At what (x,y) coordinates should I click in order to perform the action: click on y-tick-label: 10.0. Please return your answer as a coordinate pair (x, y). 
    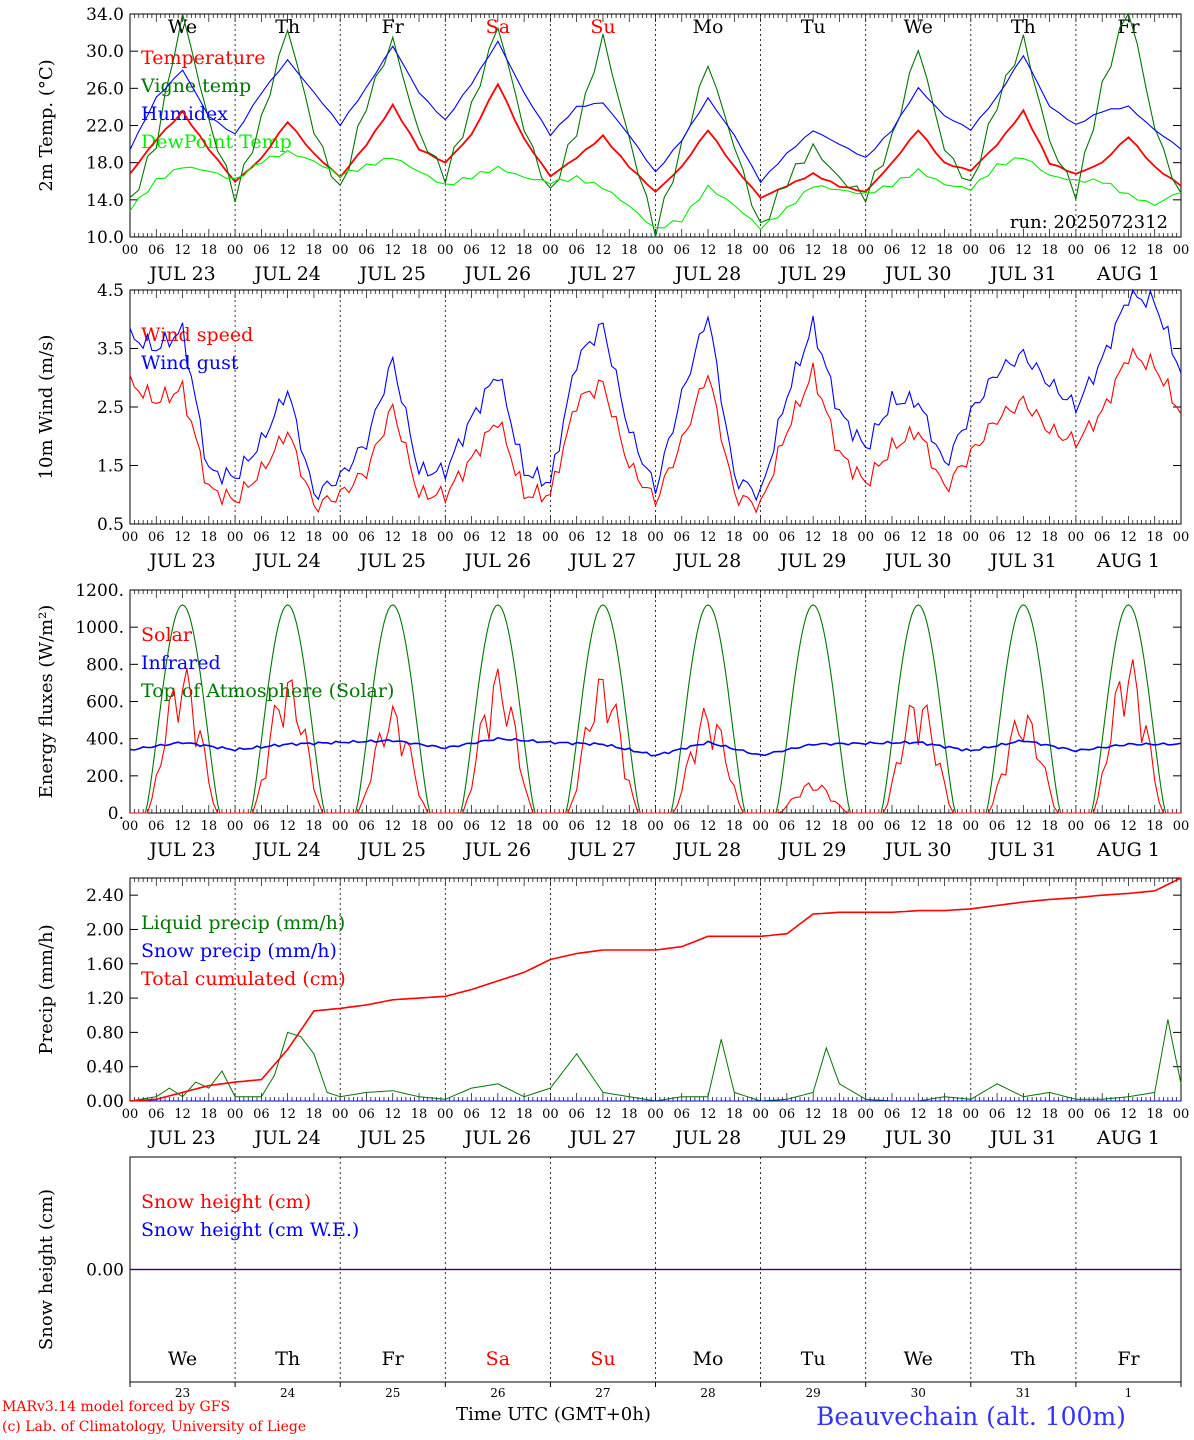
    Looking at the image, I should click on (105, 238).